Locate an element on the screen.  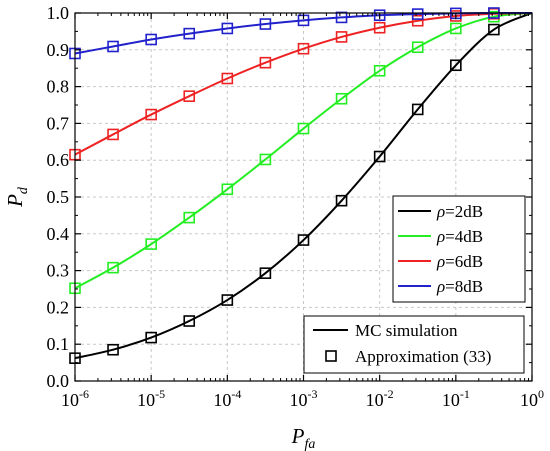
y-tick-label: 0.7 is located at coordinates (58, 123).